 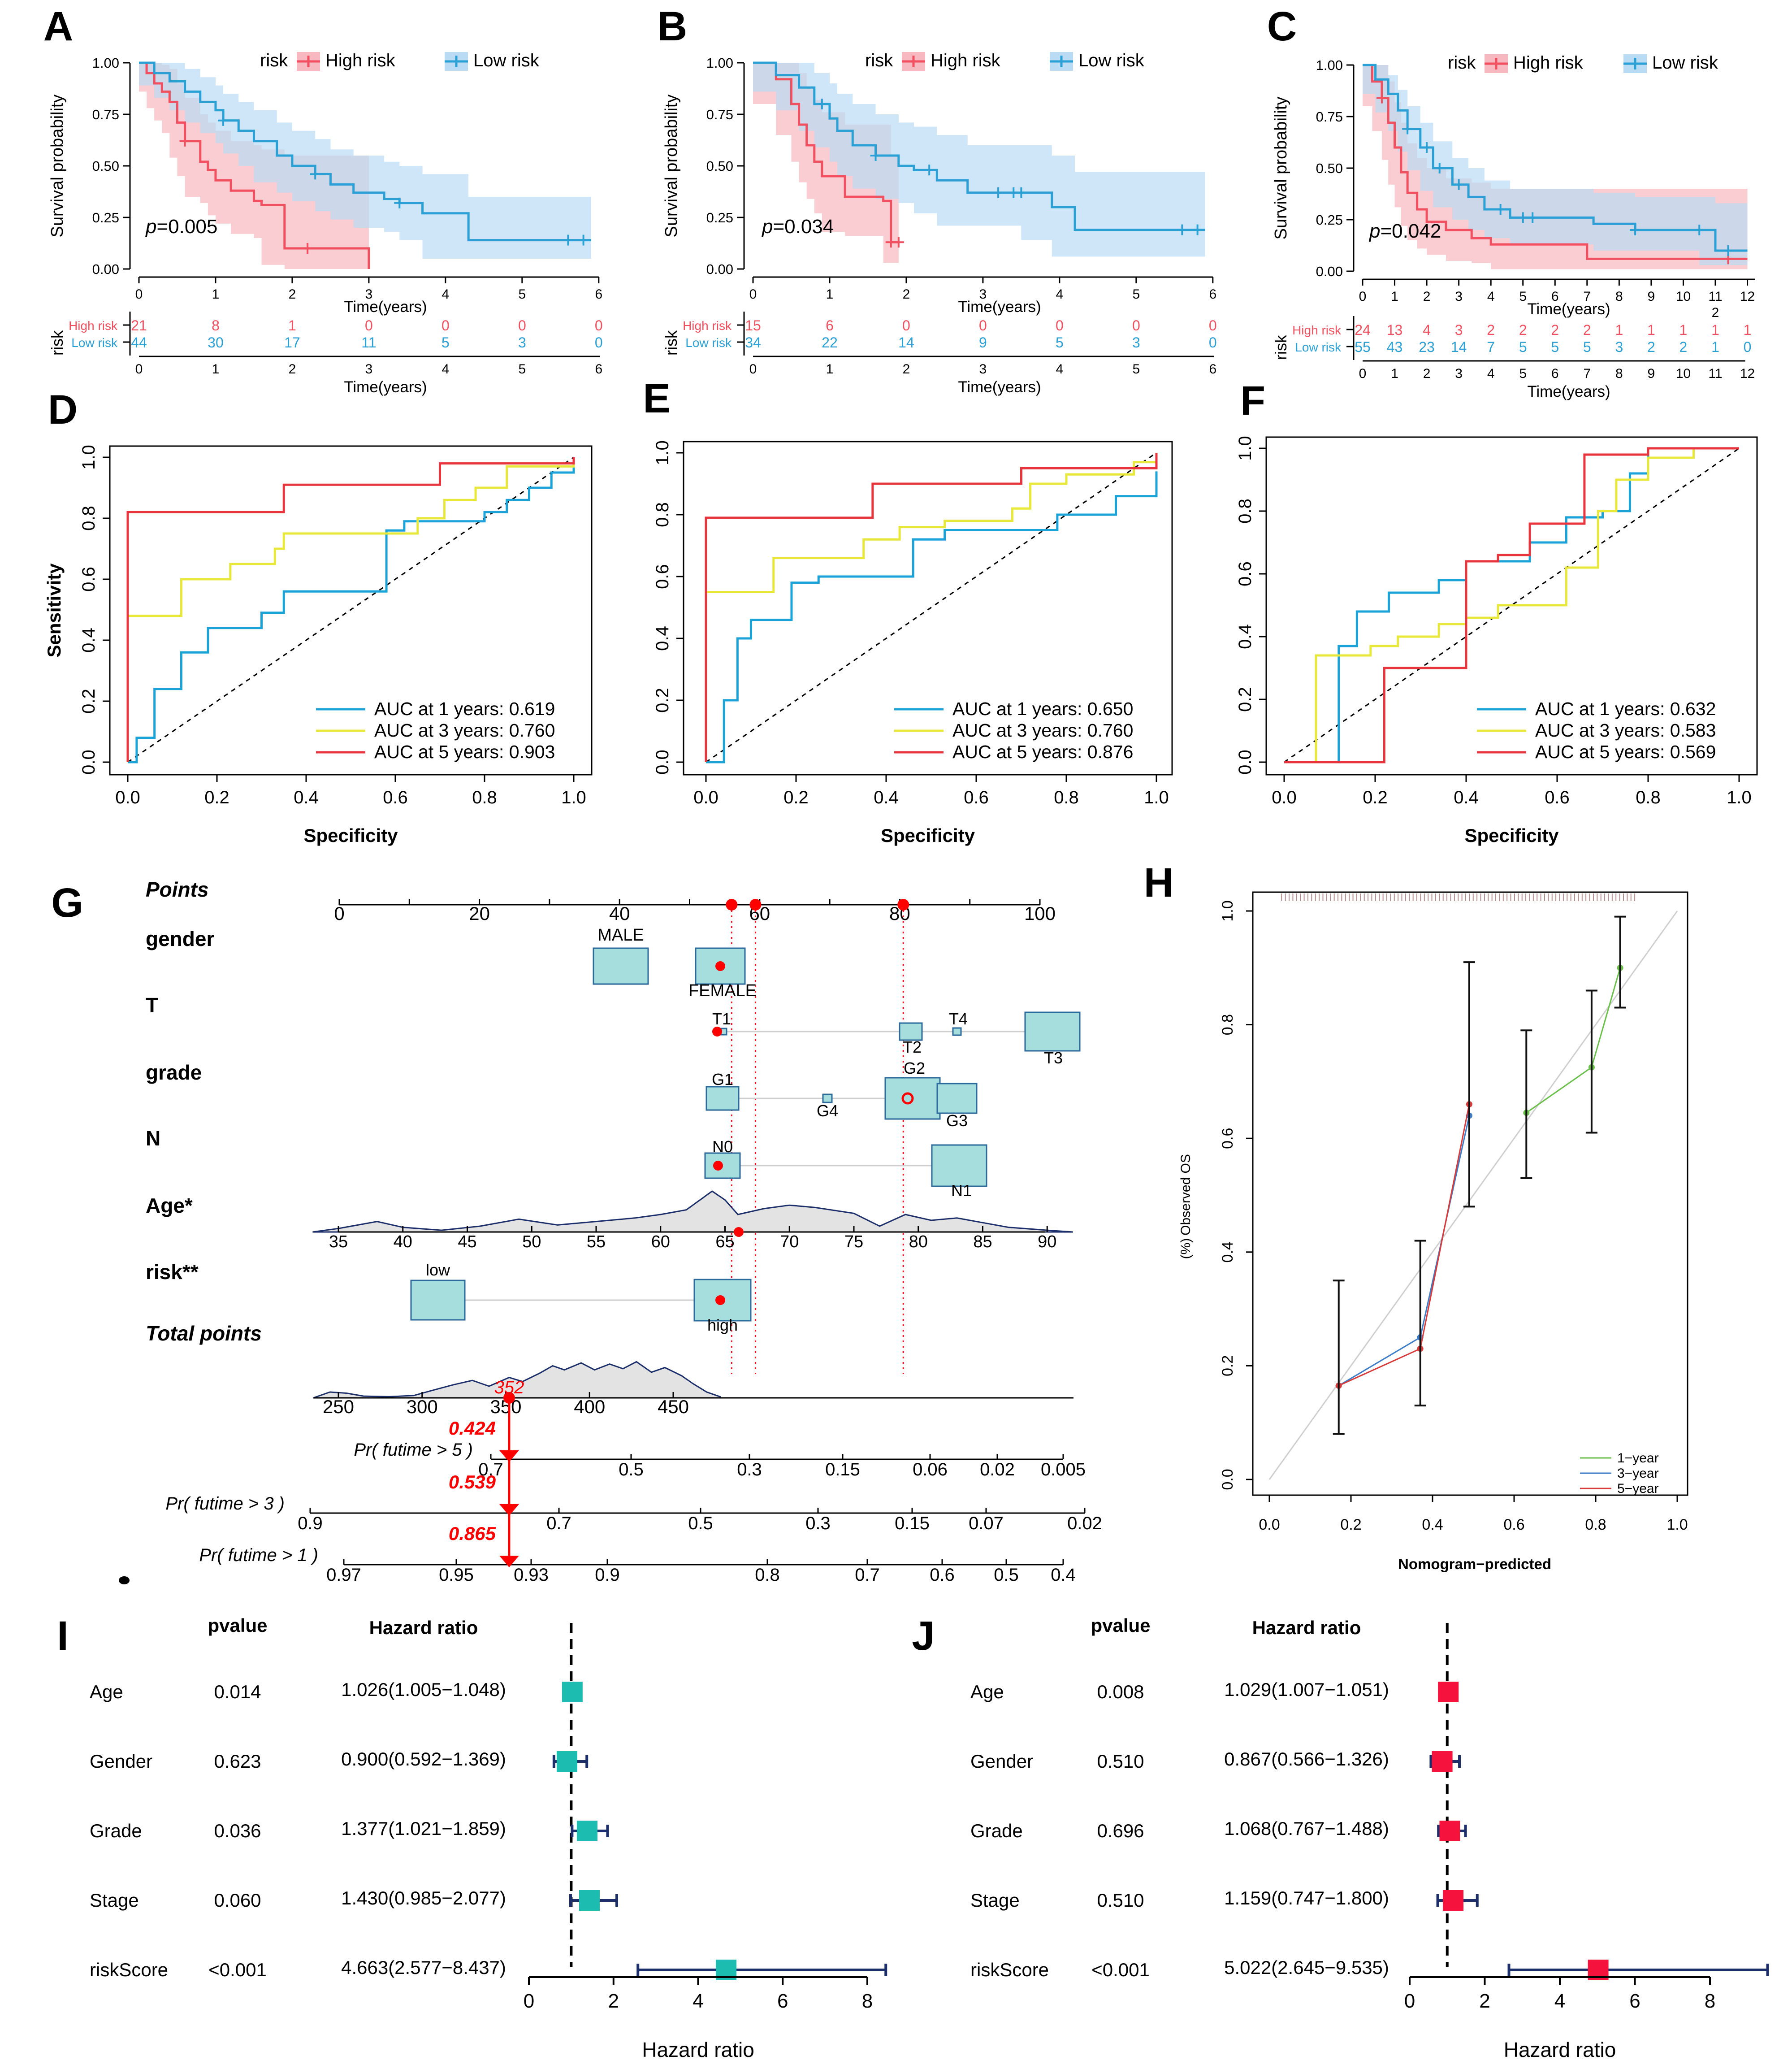 I want to click on diagonal-reference, so click(x=1512, y=605).